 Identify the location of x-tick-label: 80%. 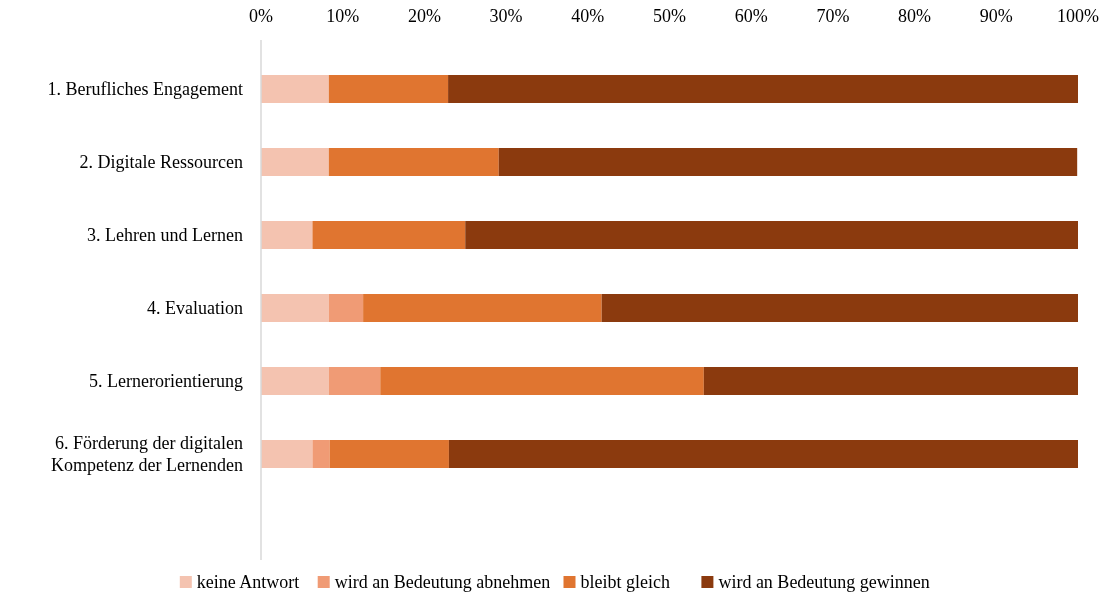
(915, 16).